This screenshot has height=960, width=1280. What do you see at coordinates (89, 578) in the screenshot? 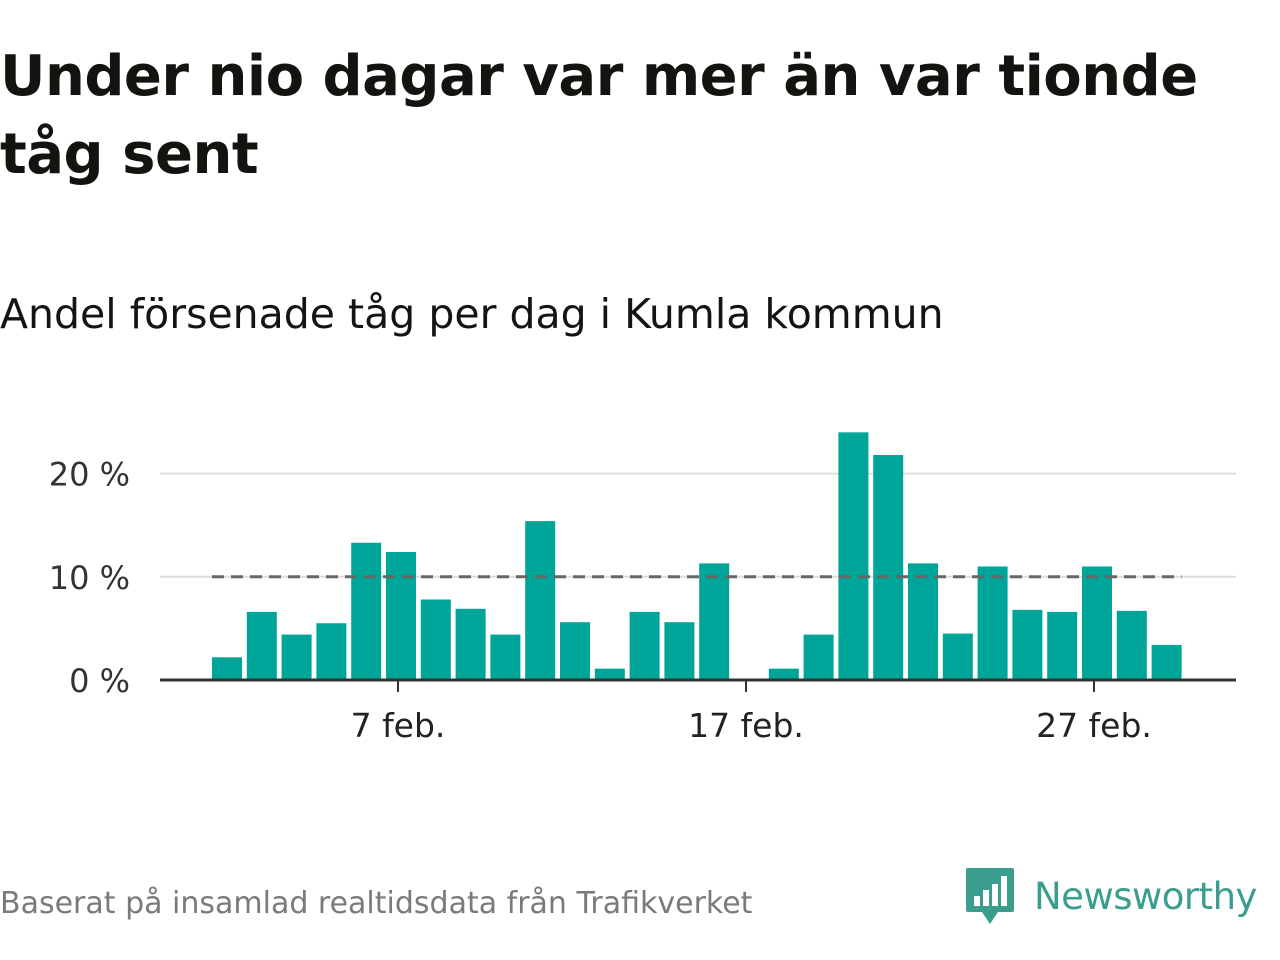
I see `y-tick-label: 10 %` at bounding box center [89, 578].